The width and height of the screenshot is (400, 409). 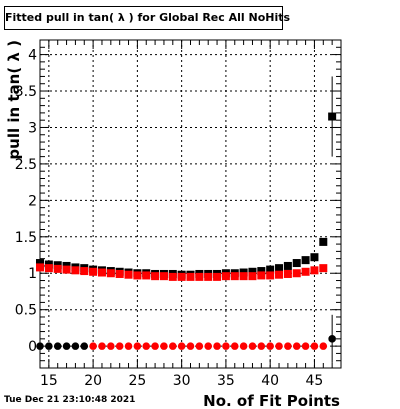 What do you see at coordinates (32, 56) in the screenshot?
I see `y-tick-label: 4` at bounding box center [32, 56].